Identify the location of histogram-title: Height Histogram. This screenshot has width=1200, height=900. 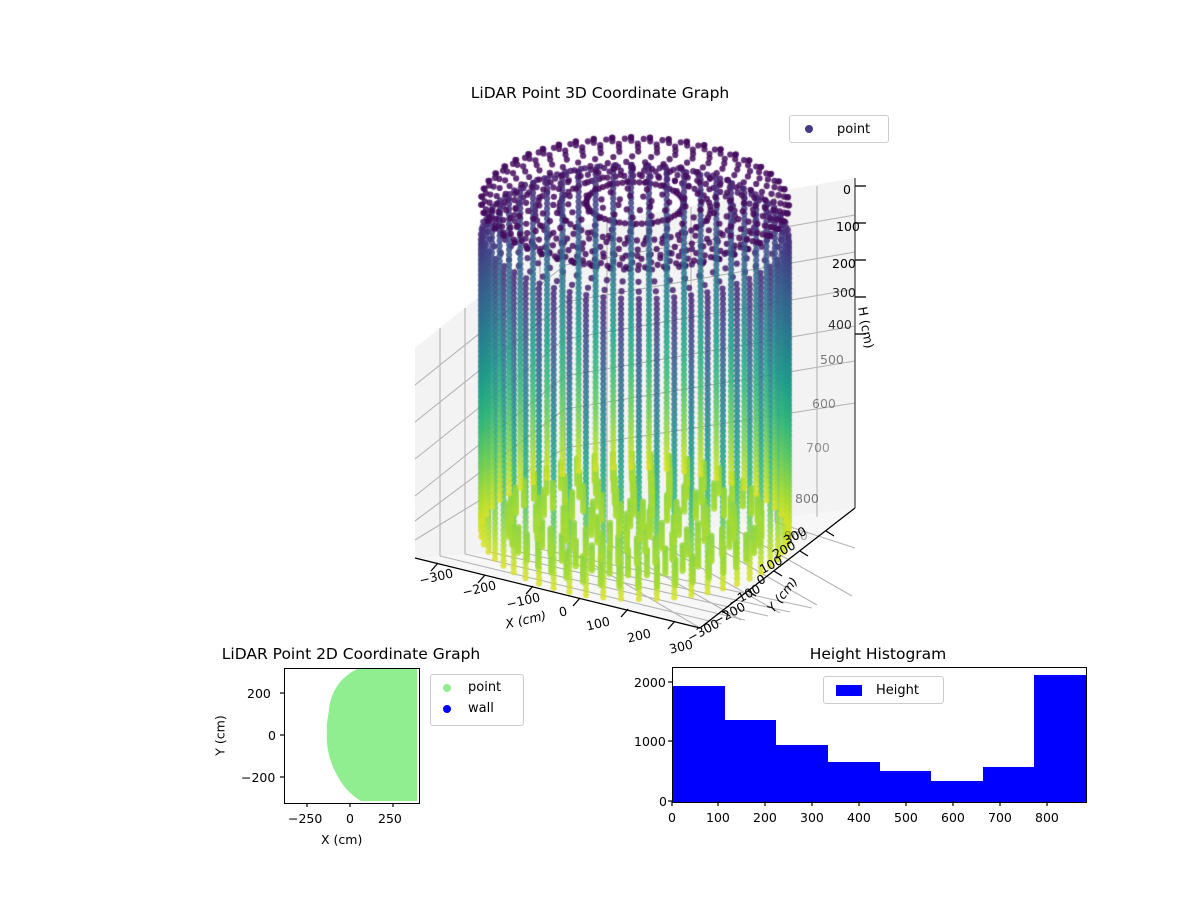
(878, 654).